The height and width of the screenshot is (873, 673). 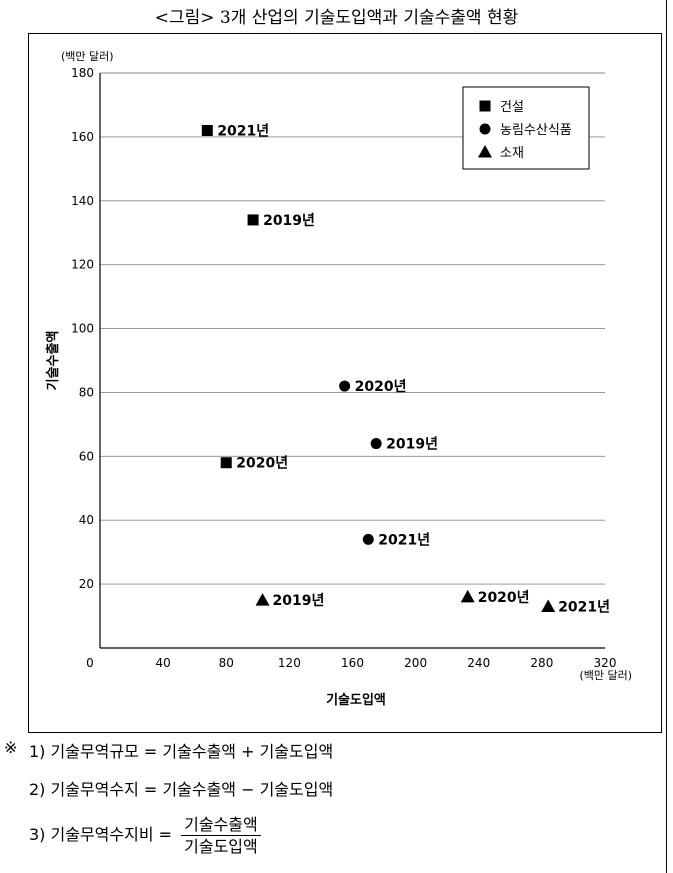 I want to click on x-tick-label: 0, so click(x=90, y=663).